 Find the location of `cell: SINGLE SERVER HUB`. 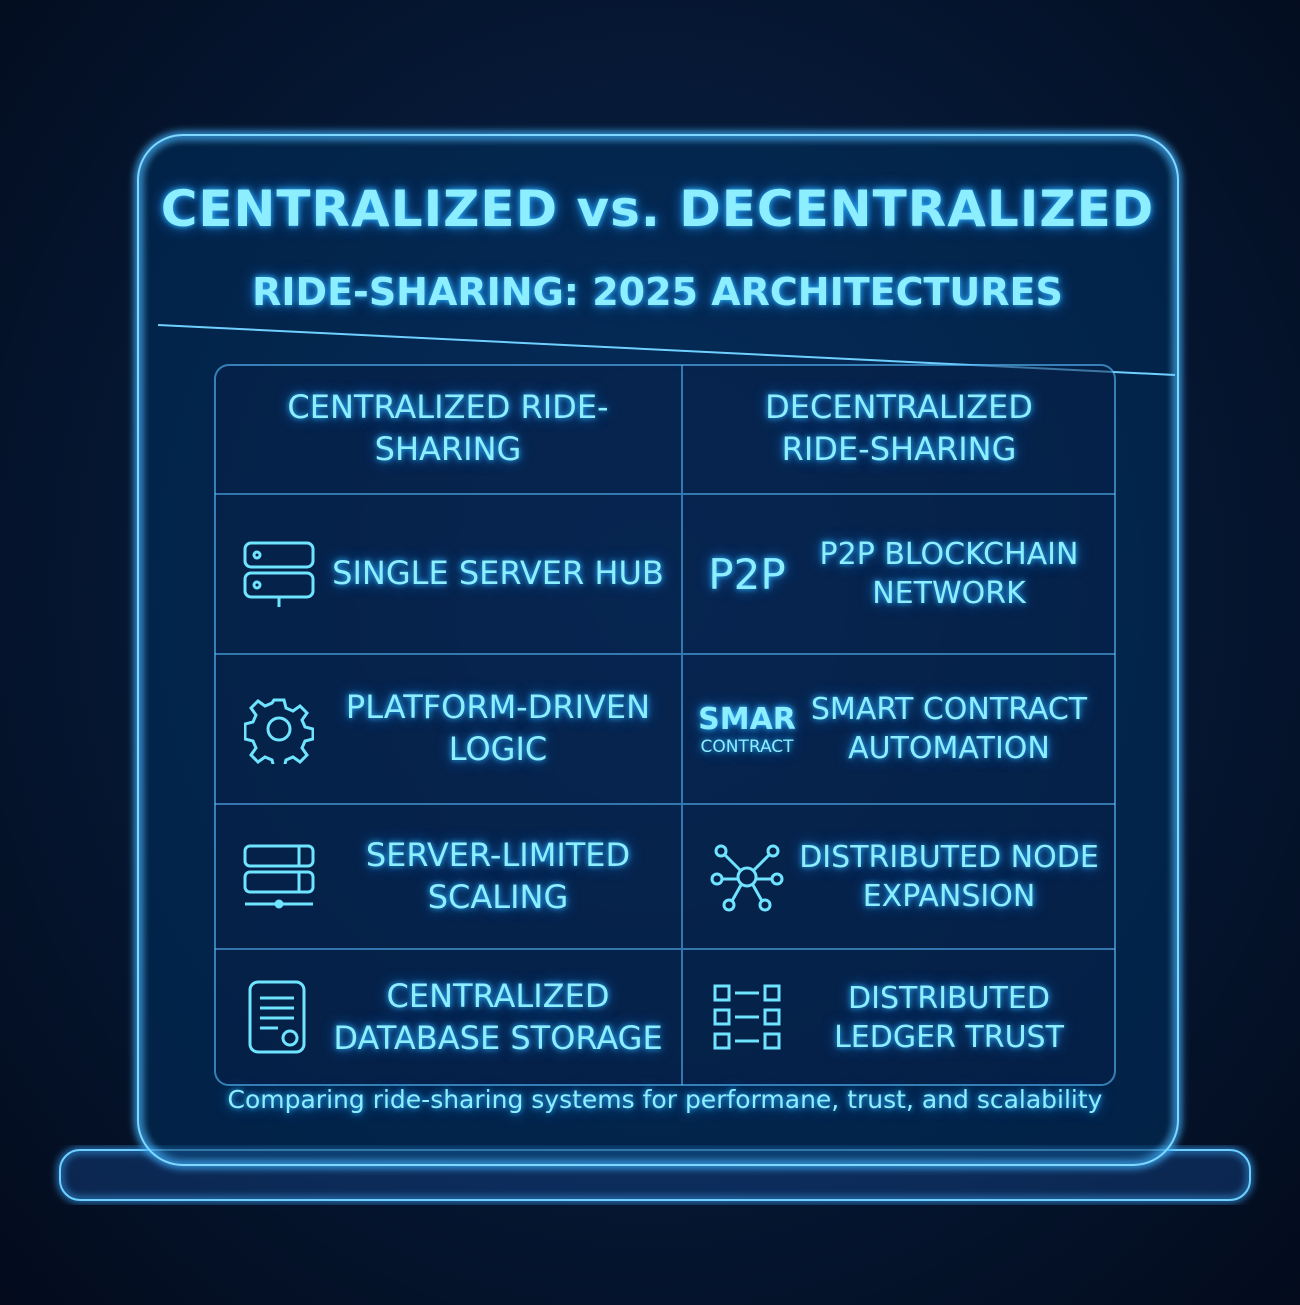

cell: SINGLE SERVER HUB is located at coordinates (449, 575).